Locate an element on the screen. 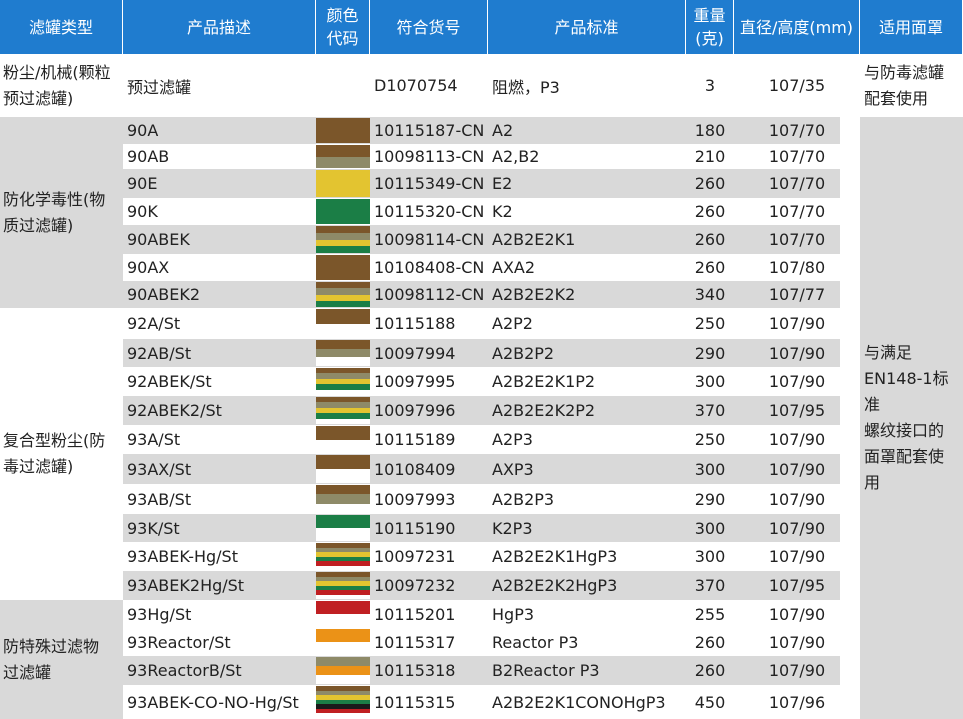 The height and width of the screenshot is (719, 963). row-product-standard: A2B2E2K1P2 is located at coordinates (544, 381).